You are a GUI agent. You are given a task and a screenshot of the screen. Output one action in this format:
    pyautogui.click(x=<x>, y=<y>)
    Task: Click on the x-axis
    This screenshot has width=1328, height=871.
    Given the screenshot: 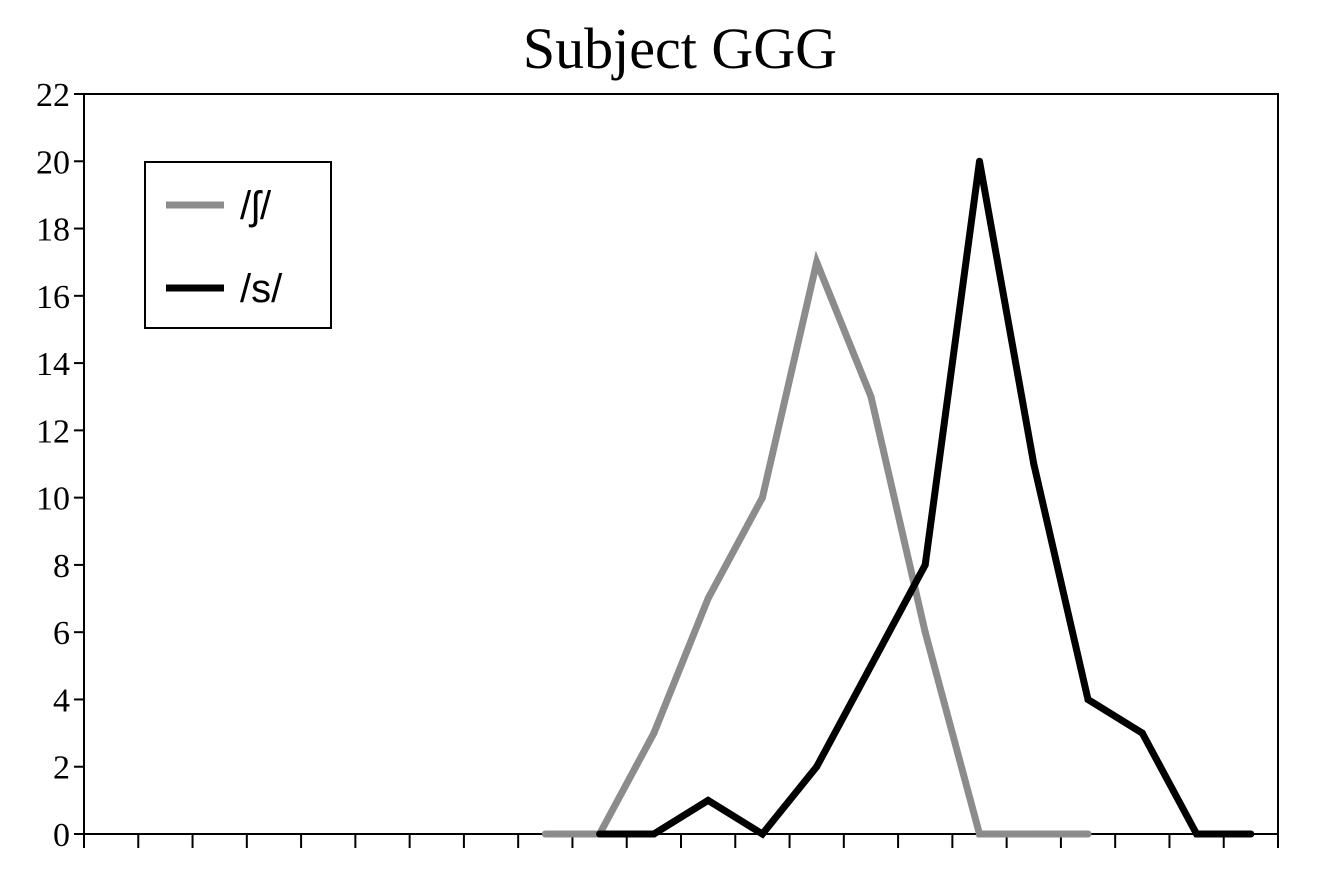 What is the action you would take?
    pyautogui.click(x=681, y=841)
    